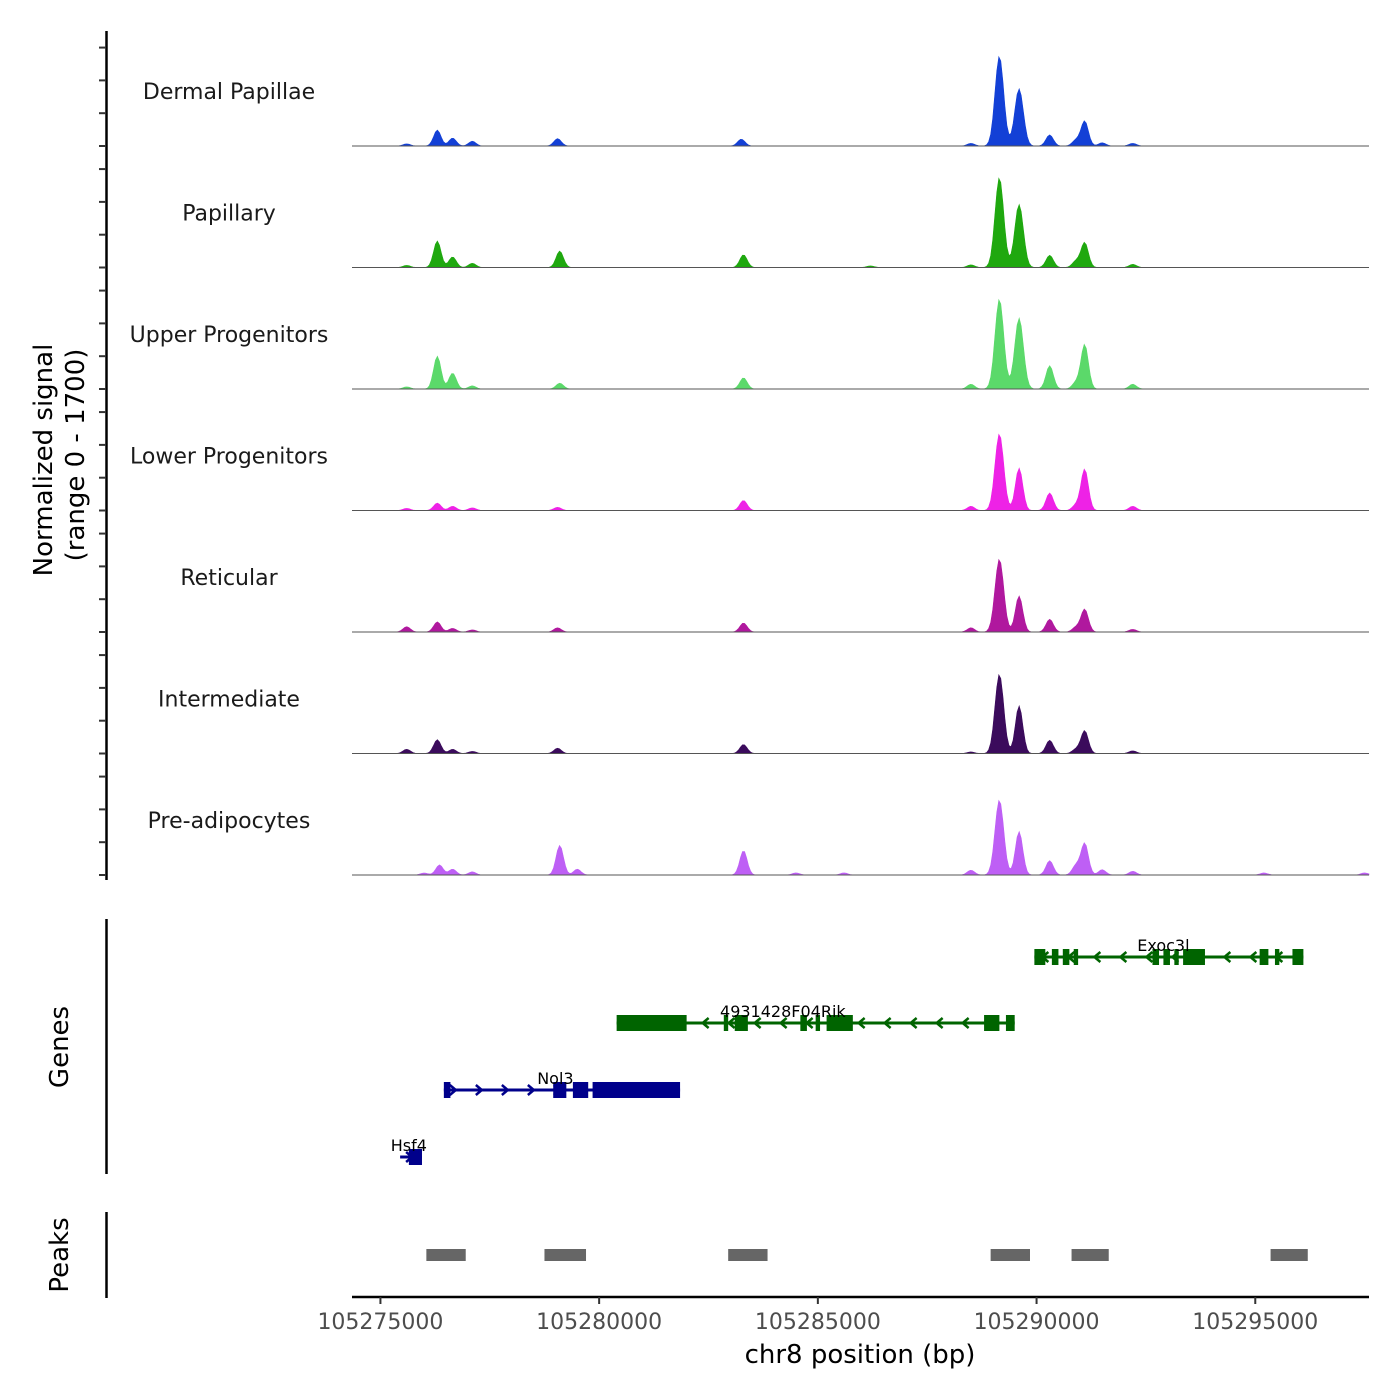 Image resolution: width=1400 pixels, height=1400 pixels. Describe the element at coordinates (867, 1255) in the screenshot. I see `peak-regions` at that location.